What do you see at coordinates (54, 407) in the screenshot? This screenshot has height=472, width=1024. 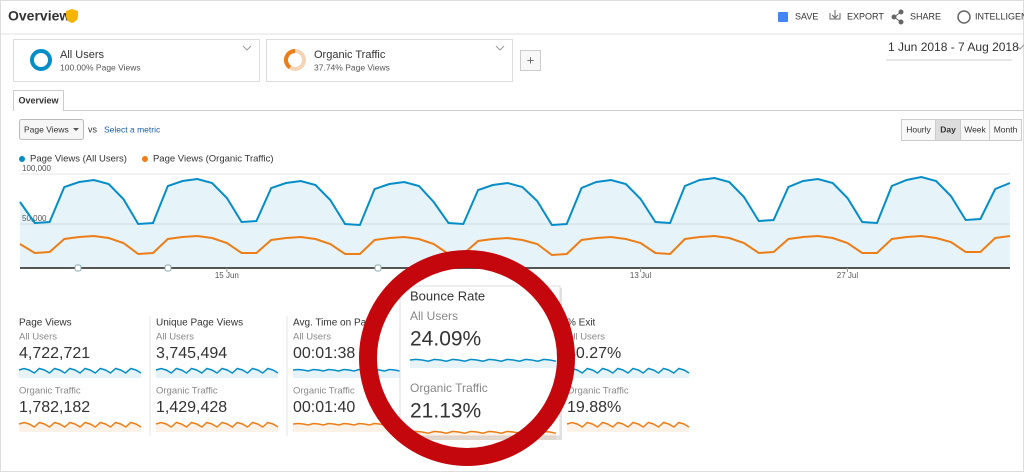 I see `metric-value: 1,782,182` at bounding box center [54, 407].